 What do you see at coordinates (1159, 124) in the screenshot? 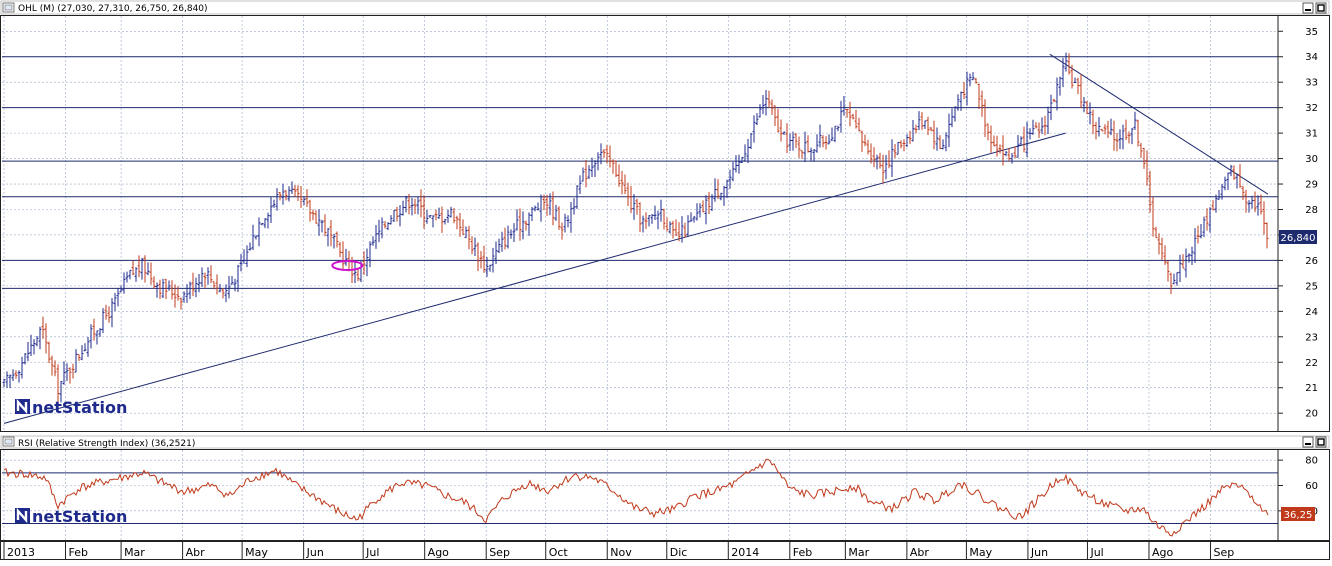
I see `price-trendline` at bounding box center [1159, 124].